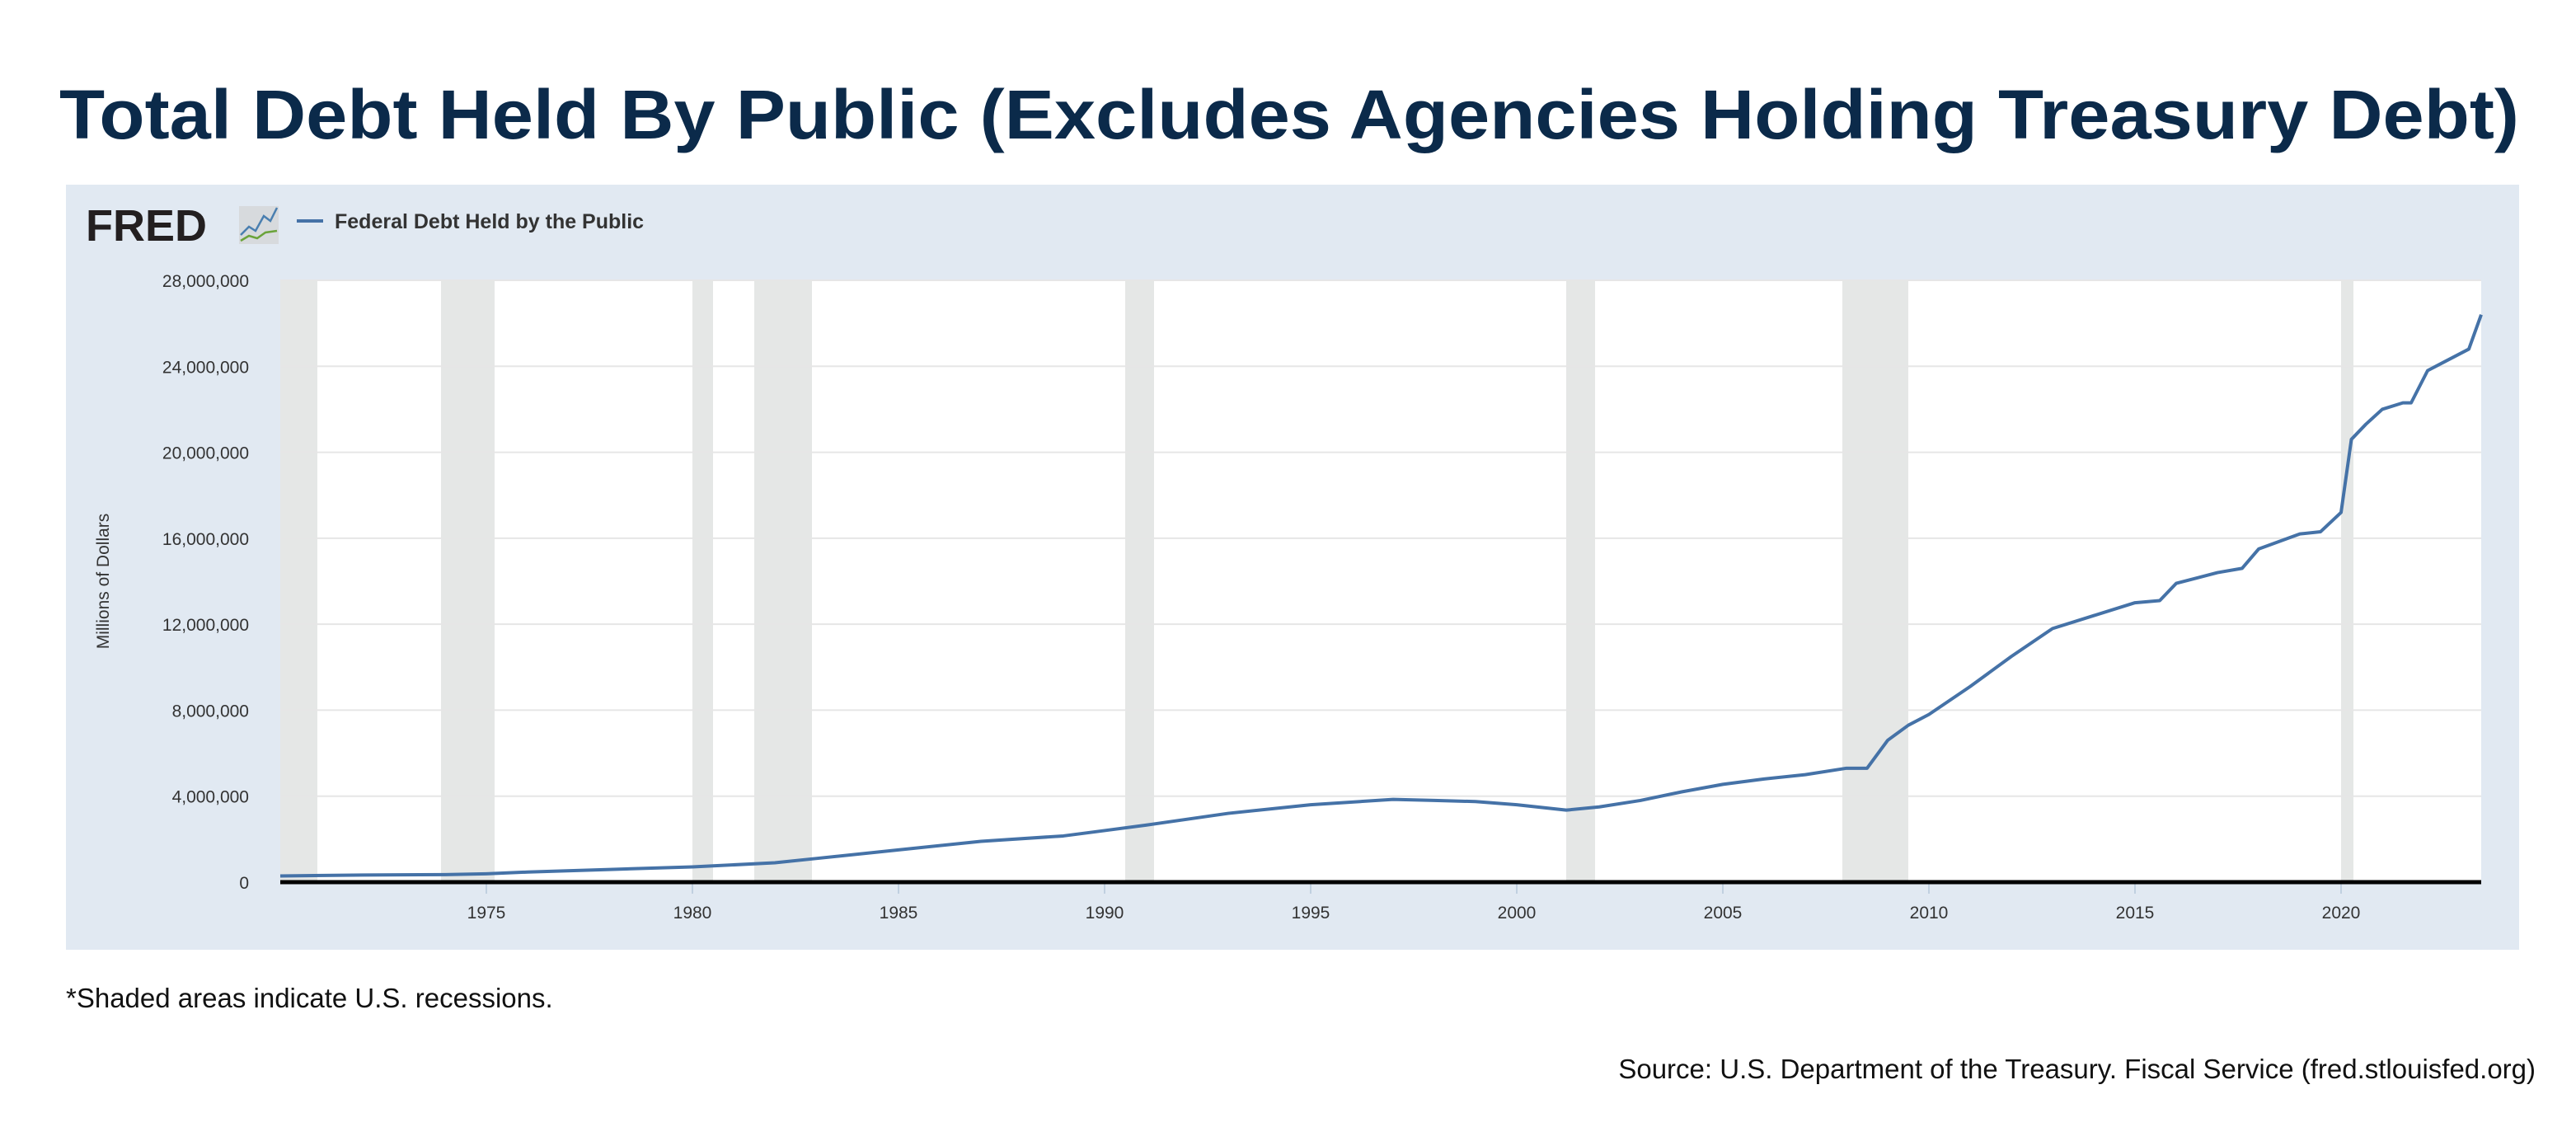 The width and height of the screenshot is (2576, 1127). What do you see at coordinates (211, 797) in the screenshot?
I see `y-tick-label: 4,000,000` at bounding box center [211, 797].